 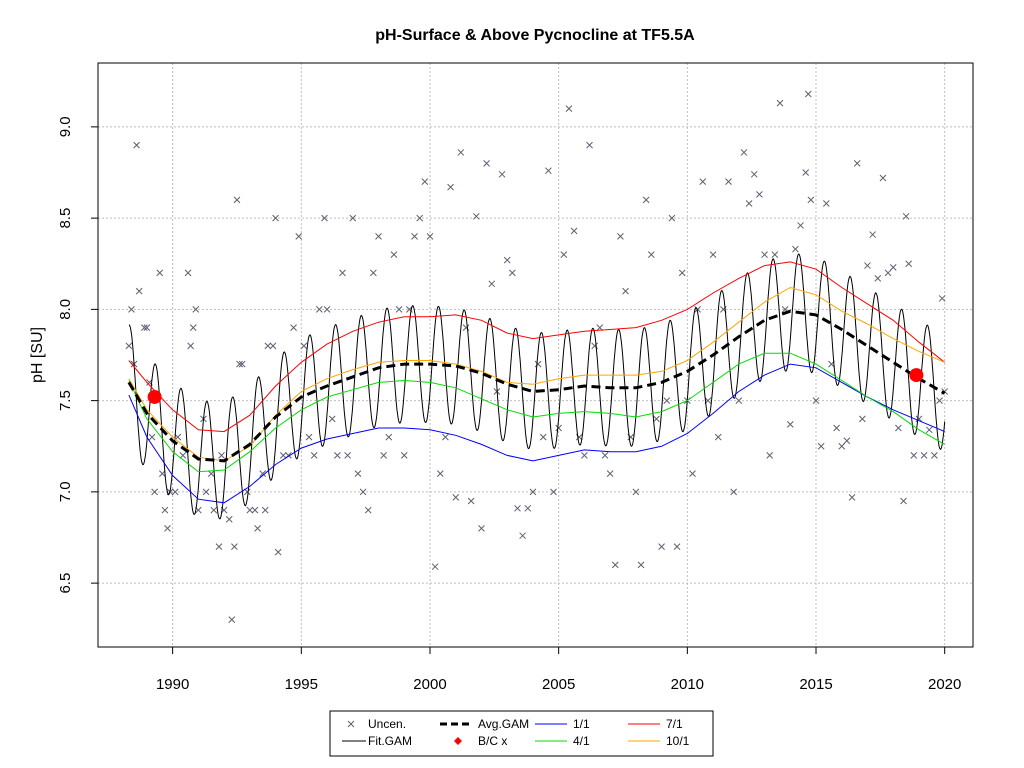 What do you see at coordinates (65, 491) in the screenshot?
I see `y-tick-label: 7.0` at bounding box center [65, 491].